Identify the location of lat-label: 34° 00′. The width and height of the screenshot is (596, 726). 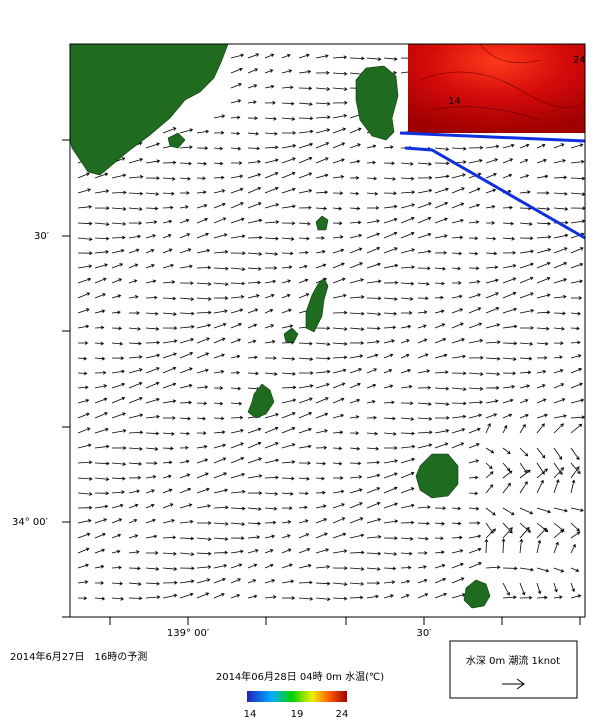
(30, 522).